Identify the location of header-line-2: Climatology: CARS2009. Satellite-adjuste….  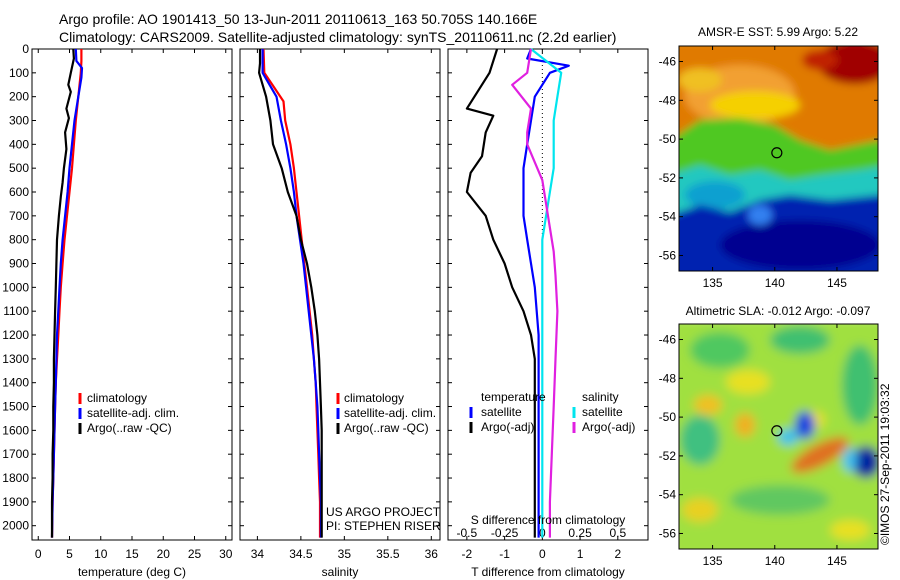
(337, 37).